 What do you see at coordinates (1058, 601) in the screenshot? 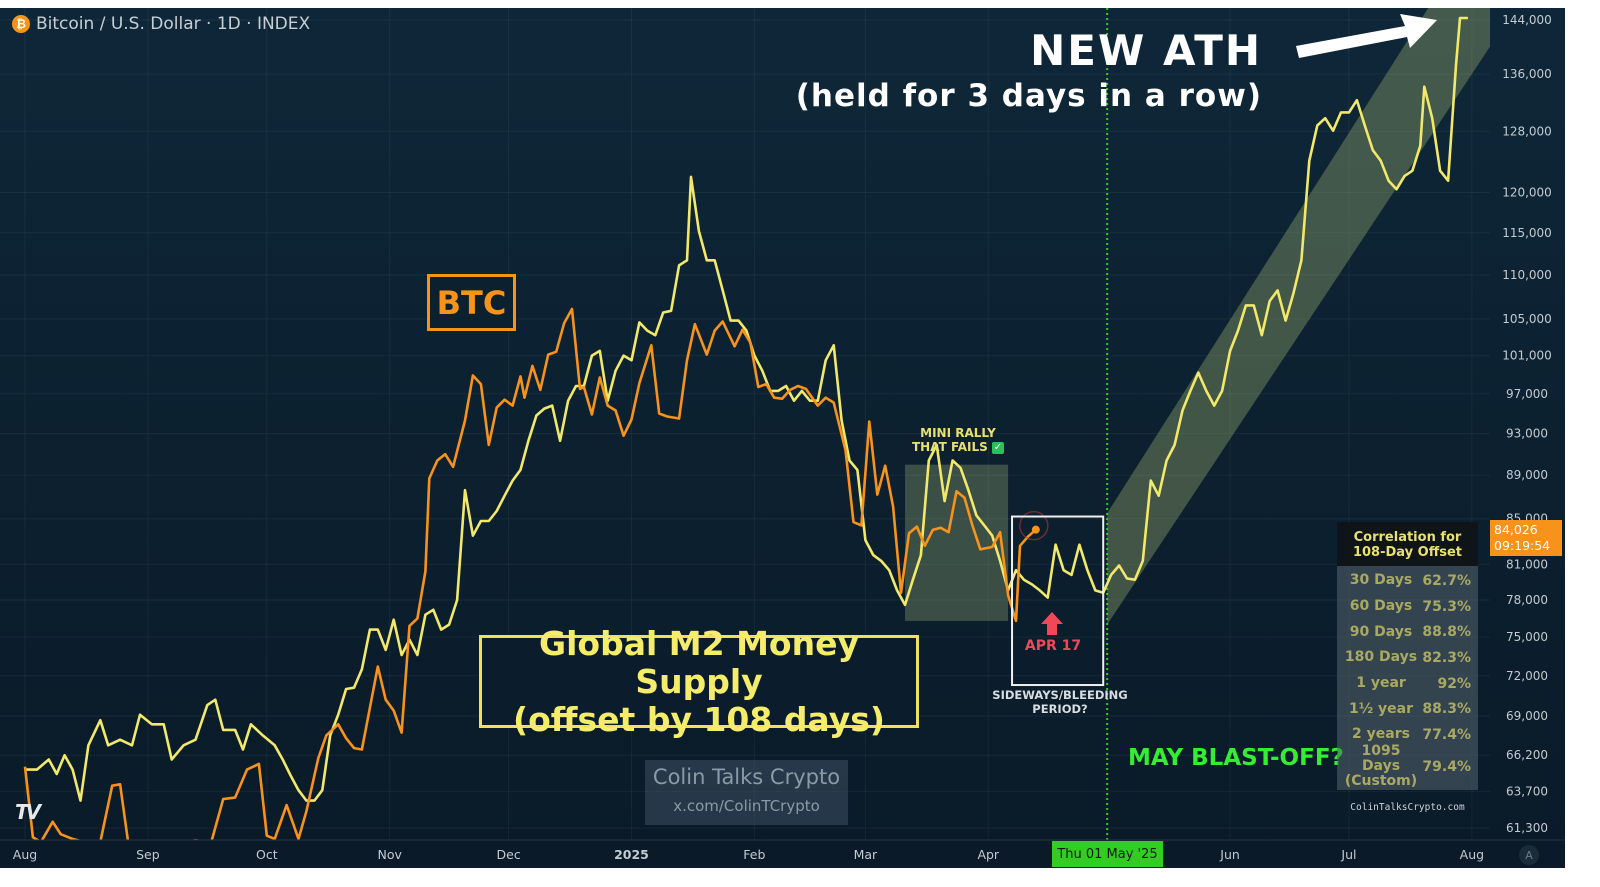
I see `sideways-period-box` at bounding box center [1058, 601].